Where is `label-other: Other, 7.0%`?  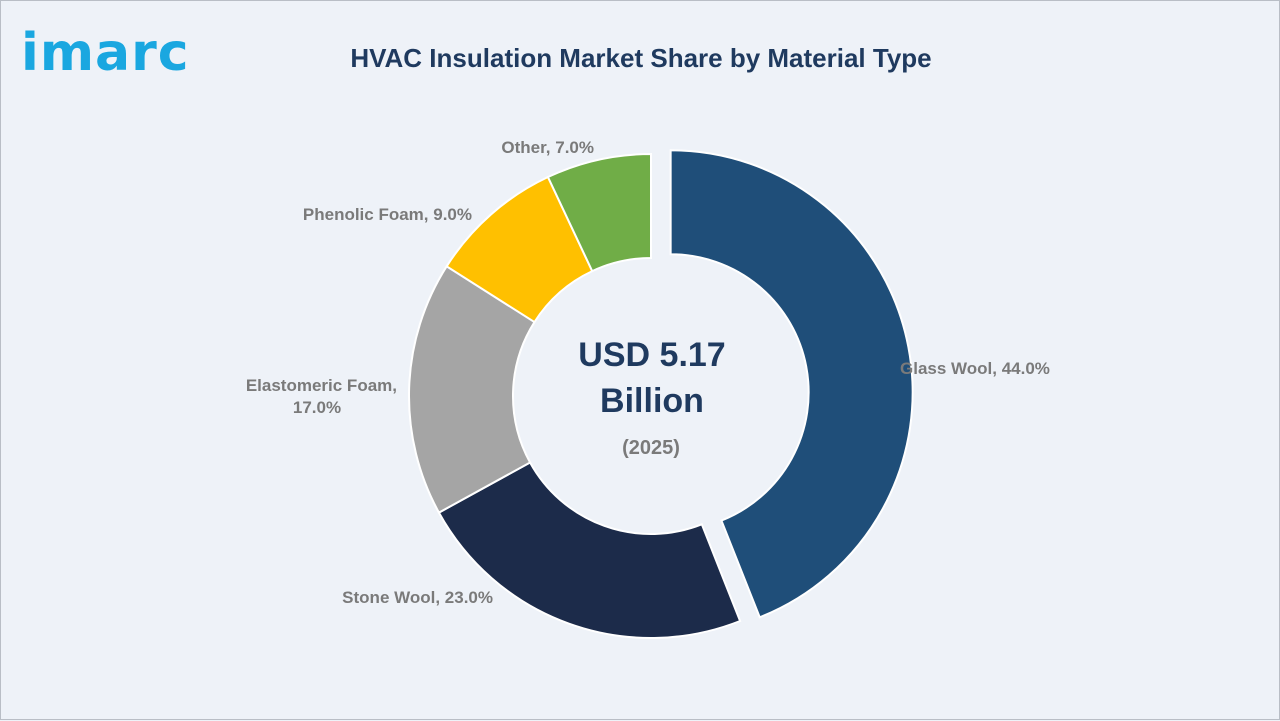
label-other: Other, 7.0% is located at coordinates (547, 147).